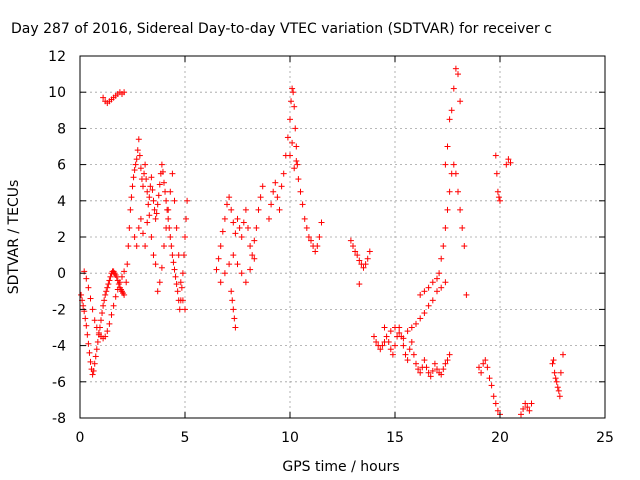  I want to click on x-tick-label: 20, so click(500, 438).